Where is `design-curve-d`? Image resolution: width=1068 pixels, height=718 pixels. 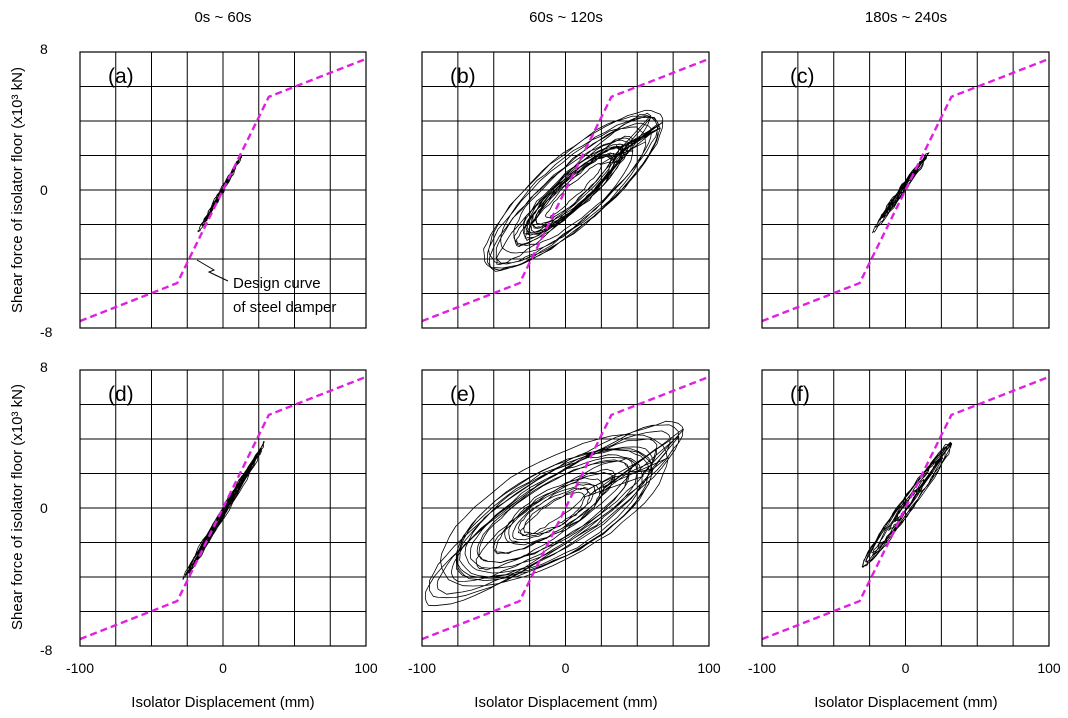
design-curve-d is located at coordinates (223, 508).